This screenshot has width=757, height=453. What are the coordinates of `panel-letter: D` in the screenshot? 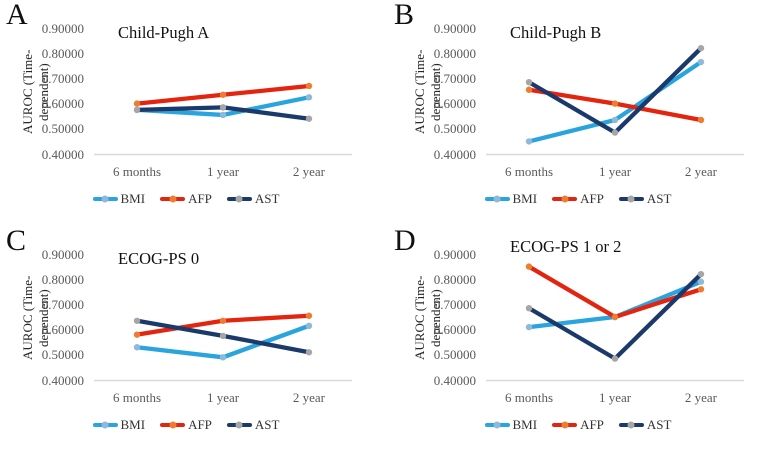 It's located at (405, 241).